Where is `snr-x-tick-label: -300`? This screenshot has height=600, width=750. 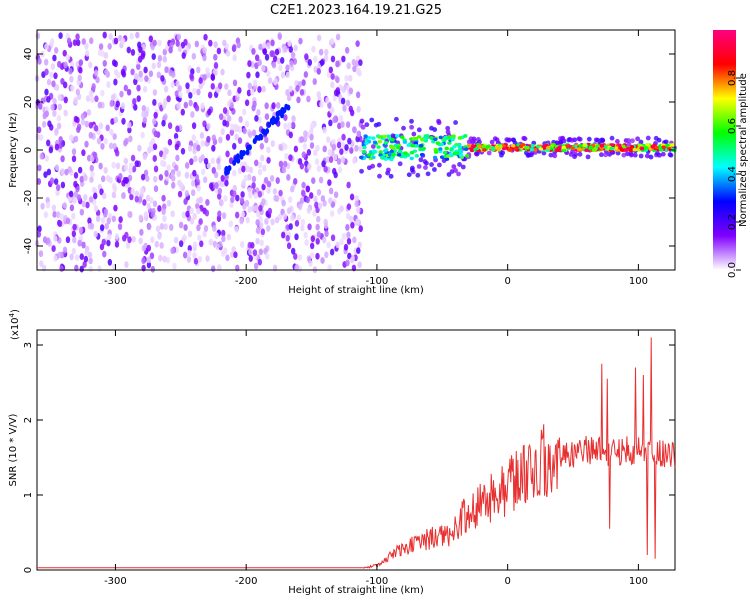 snr-x-tick-label: -300 is located at coordinates (115, 581).